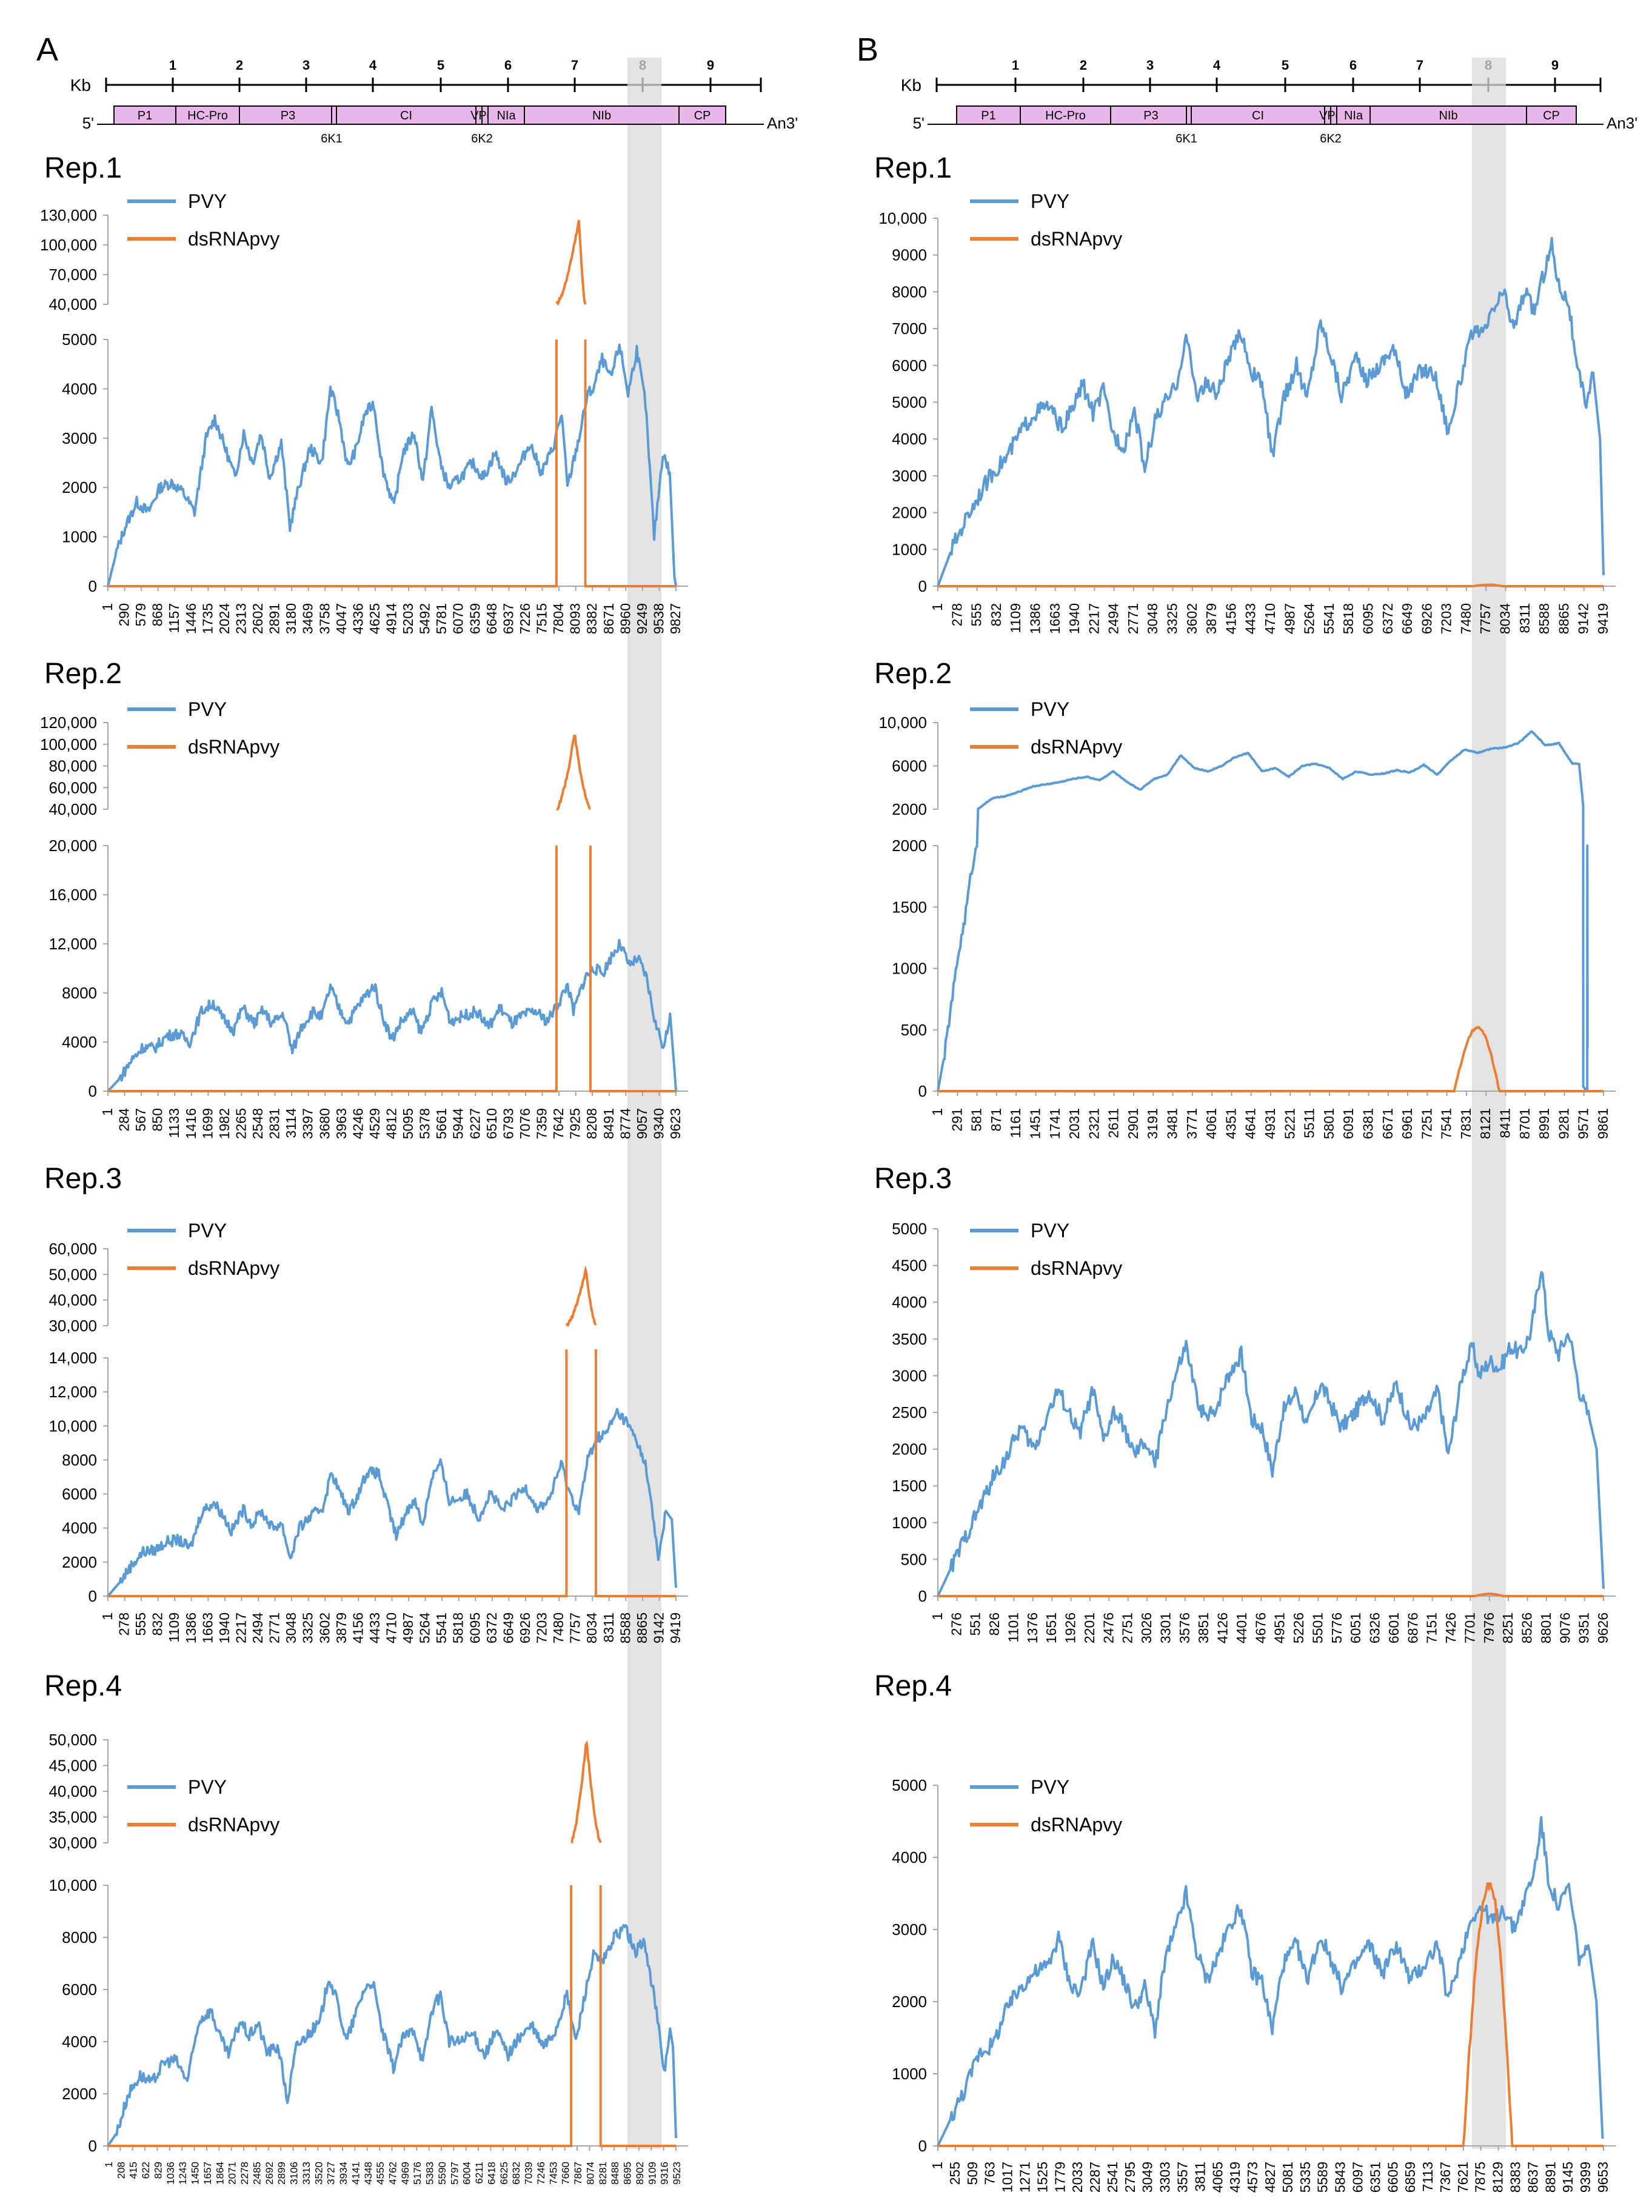  What do you see at coordinates (79, 487) in the screenshot?
I see `y-tick-label-a-rep1: 2000` at bounding box center [79, 487].